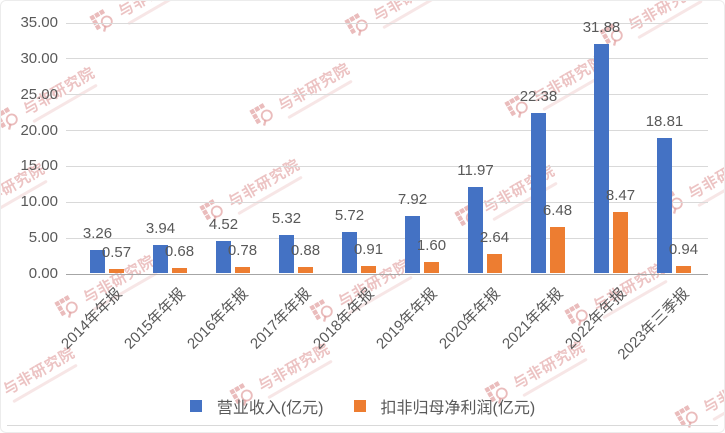  What do you see at coordinates (475, 170) in the screenshot?
I see `bar-value-label: 11.97` at bounding box center [475, 170].